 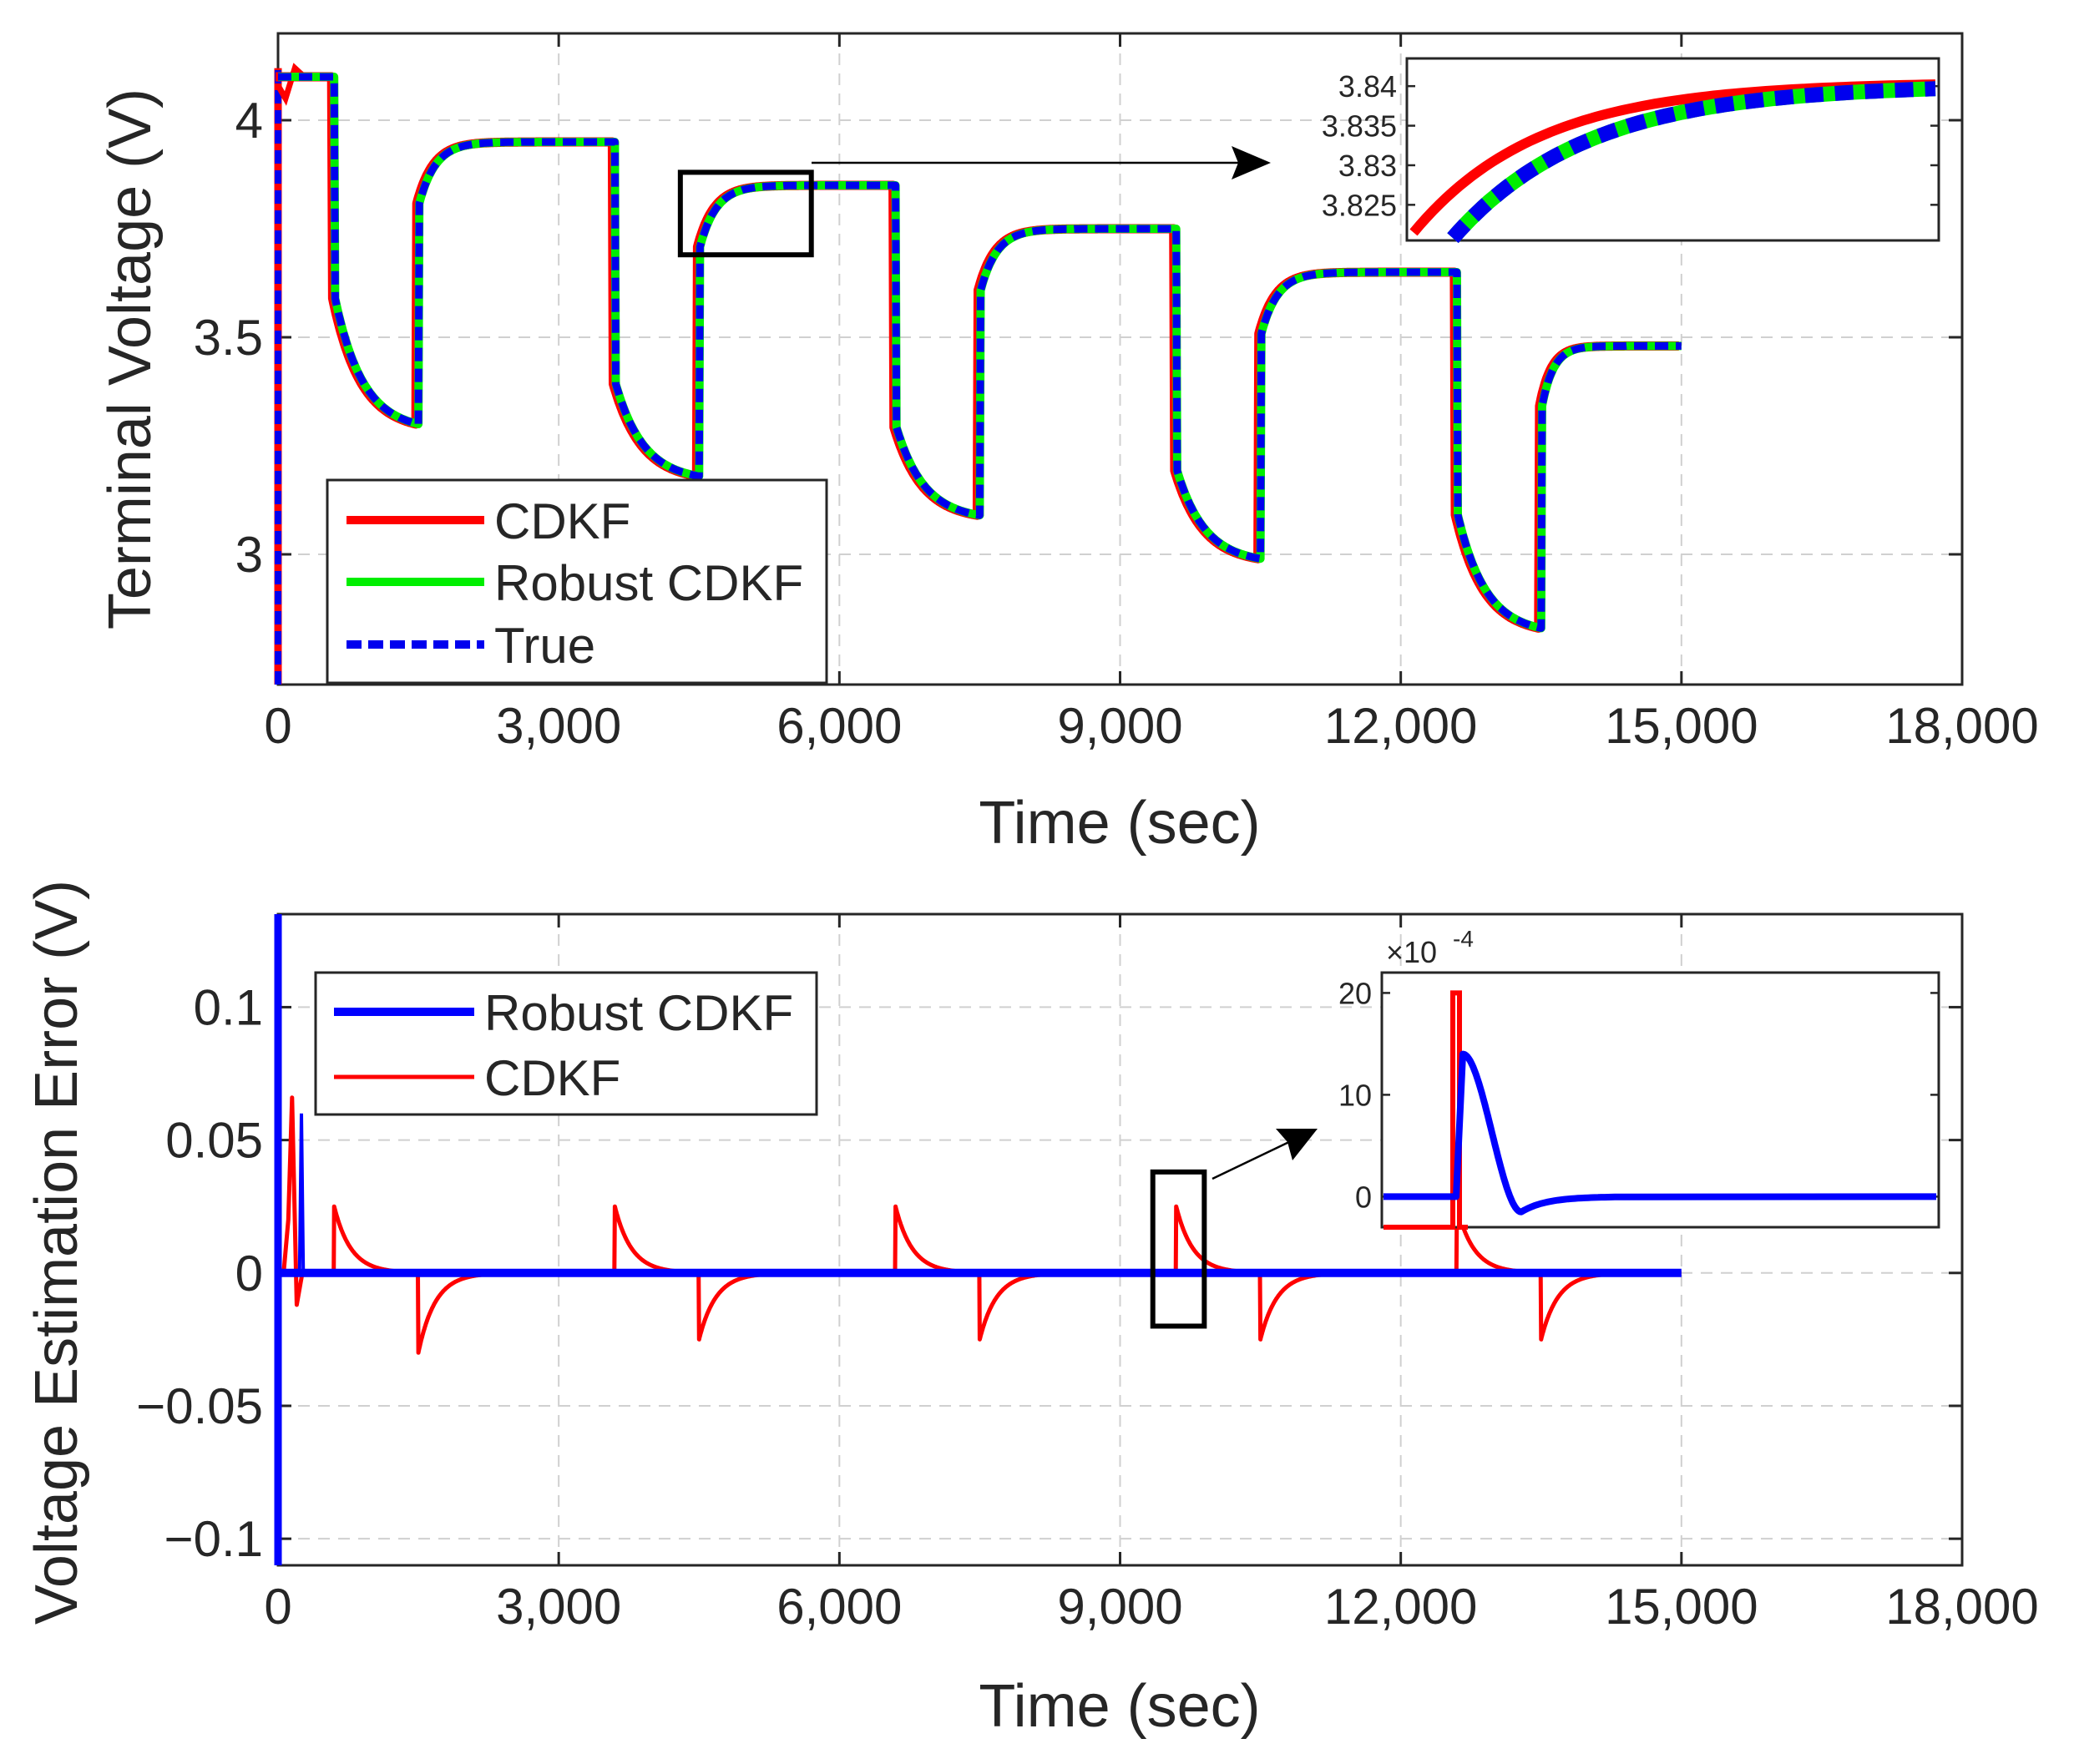 I want to click on bottom-inset-frame, so click(x=1660, y=1100).